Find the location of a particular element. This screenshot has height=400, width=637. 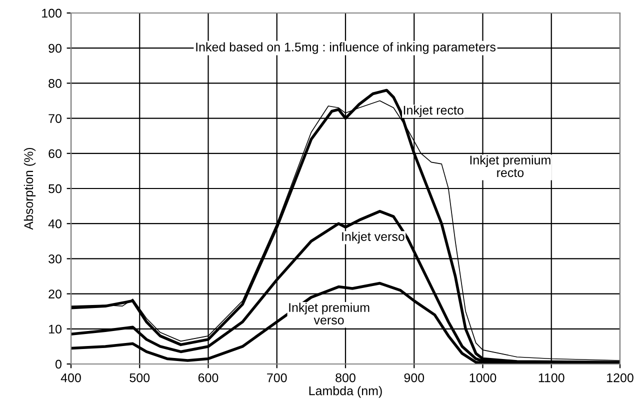

x-tick-label: 800 is located at coordinates (346, 377).